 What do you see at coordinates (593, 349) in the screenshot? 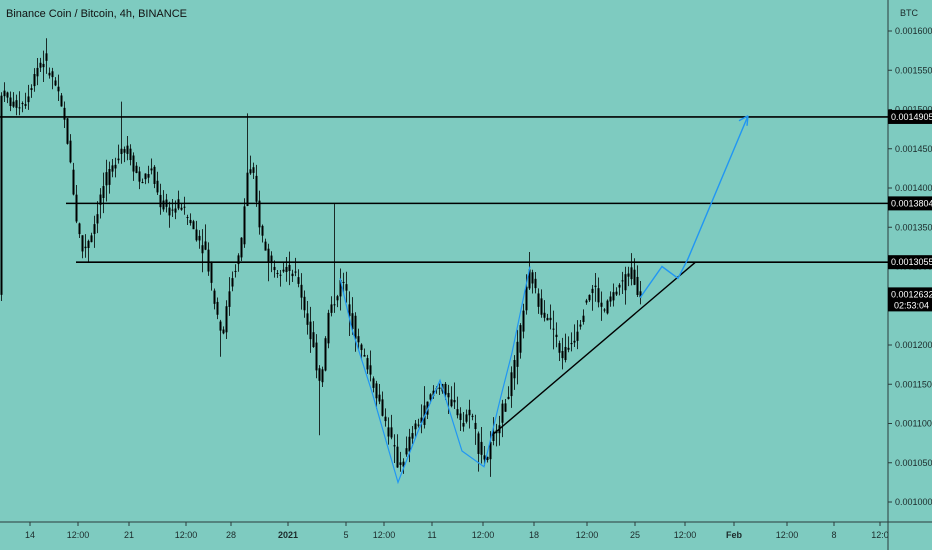
I see `trendline` at bounding box center [593, 349].